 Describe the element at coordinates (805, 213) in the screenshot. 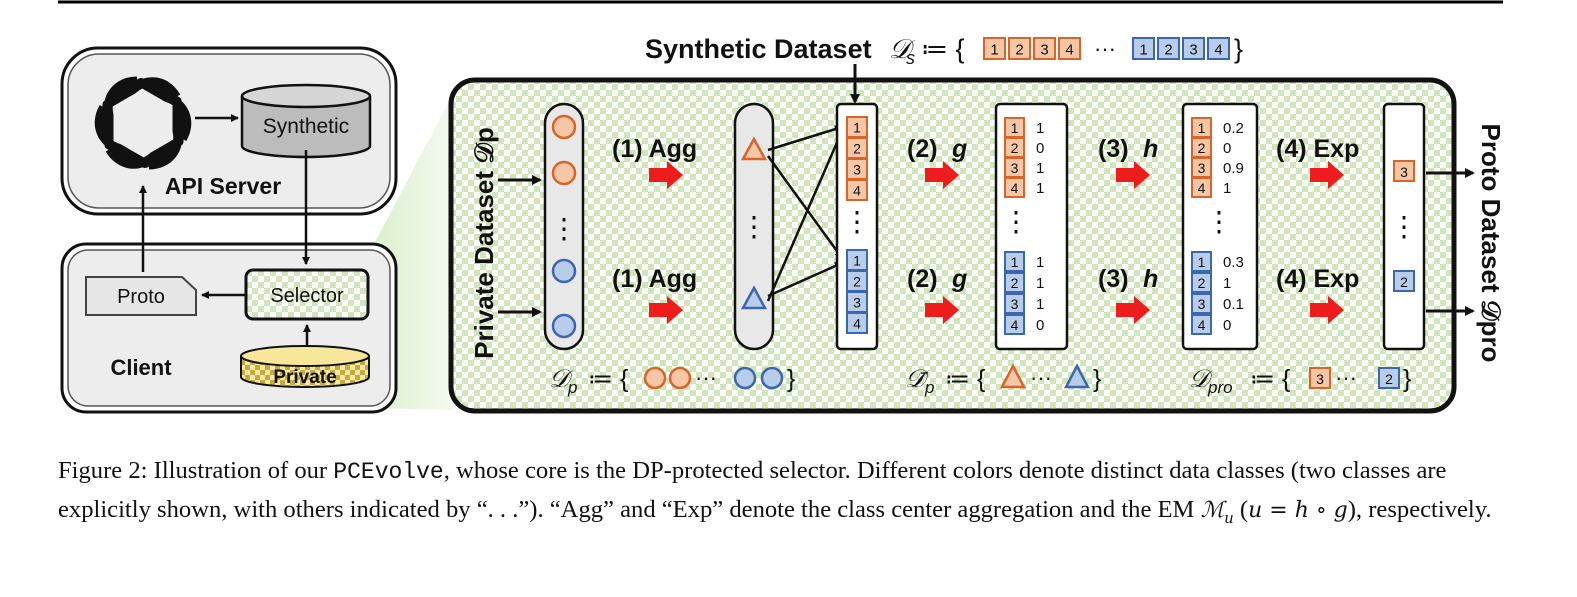

I see `center-to-synthetic-arrows` at that location.